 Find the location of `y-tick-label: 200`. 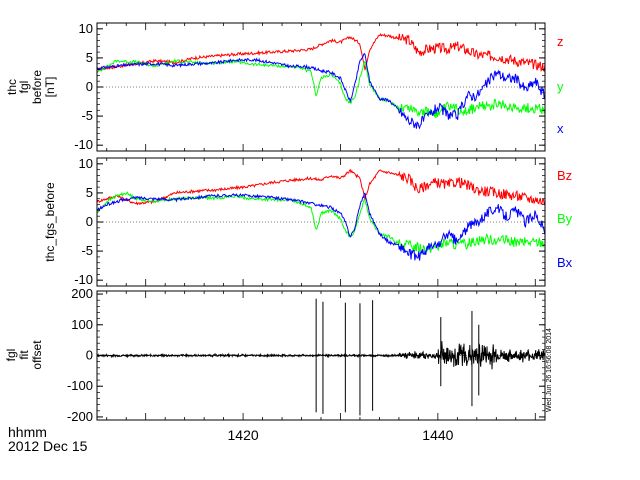

y-tick-label: 200 is located at coordinates (82, 293).